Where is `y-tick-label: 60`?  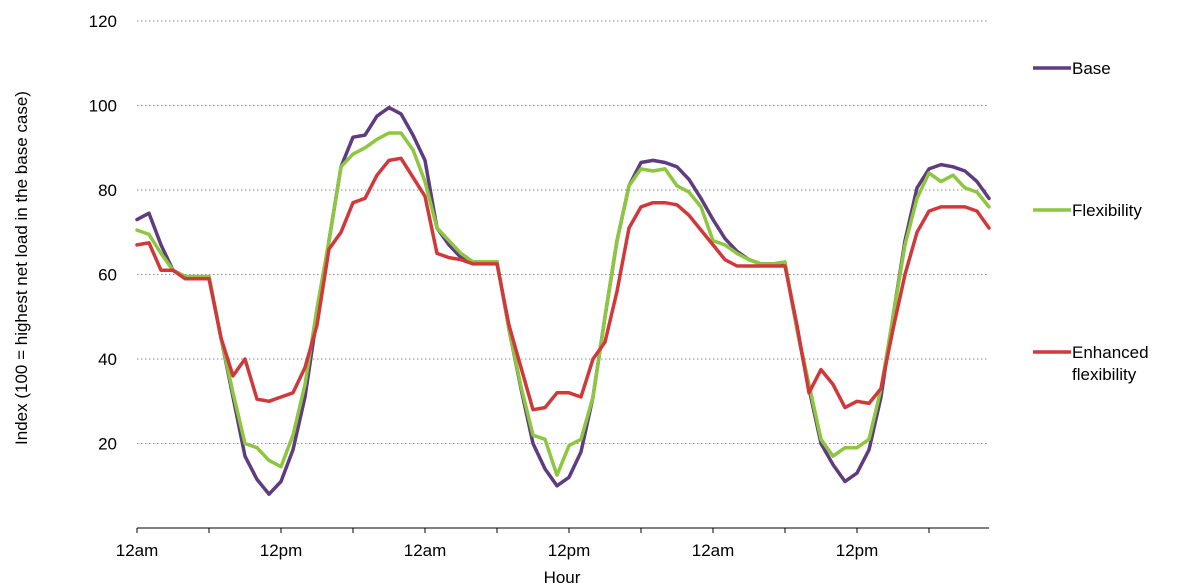
y-tick-label: 60 is located at coordinates (107, 275).